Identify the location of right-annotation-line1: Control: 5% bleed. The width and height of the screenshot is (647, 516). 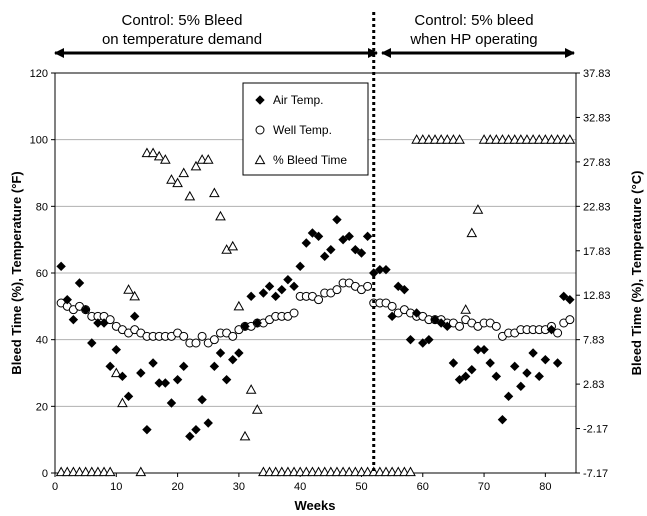
(473, 20).